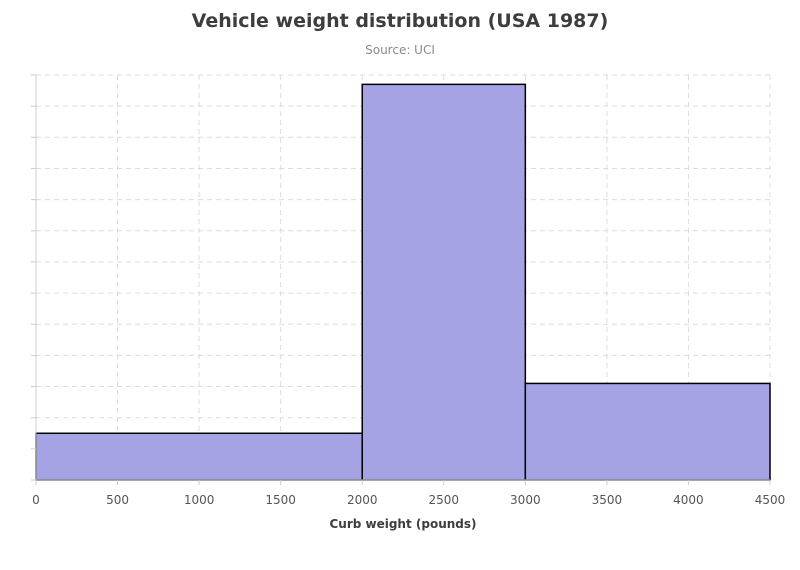 The width and height of the screenshot is (800, 570). I want to click on x-tick-label: 4000, so click(688, 500).